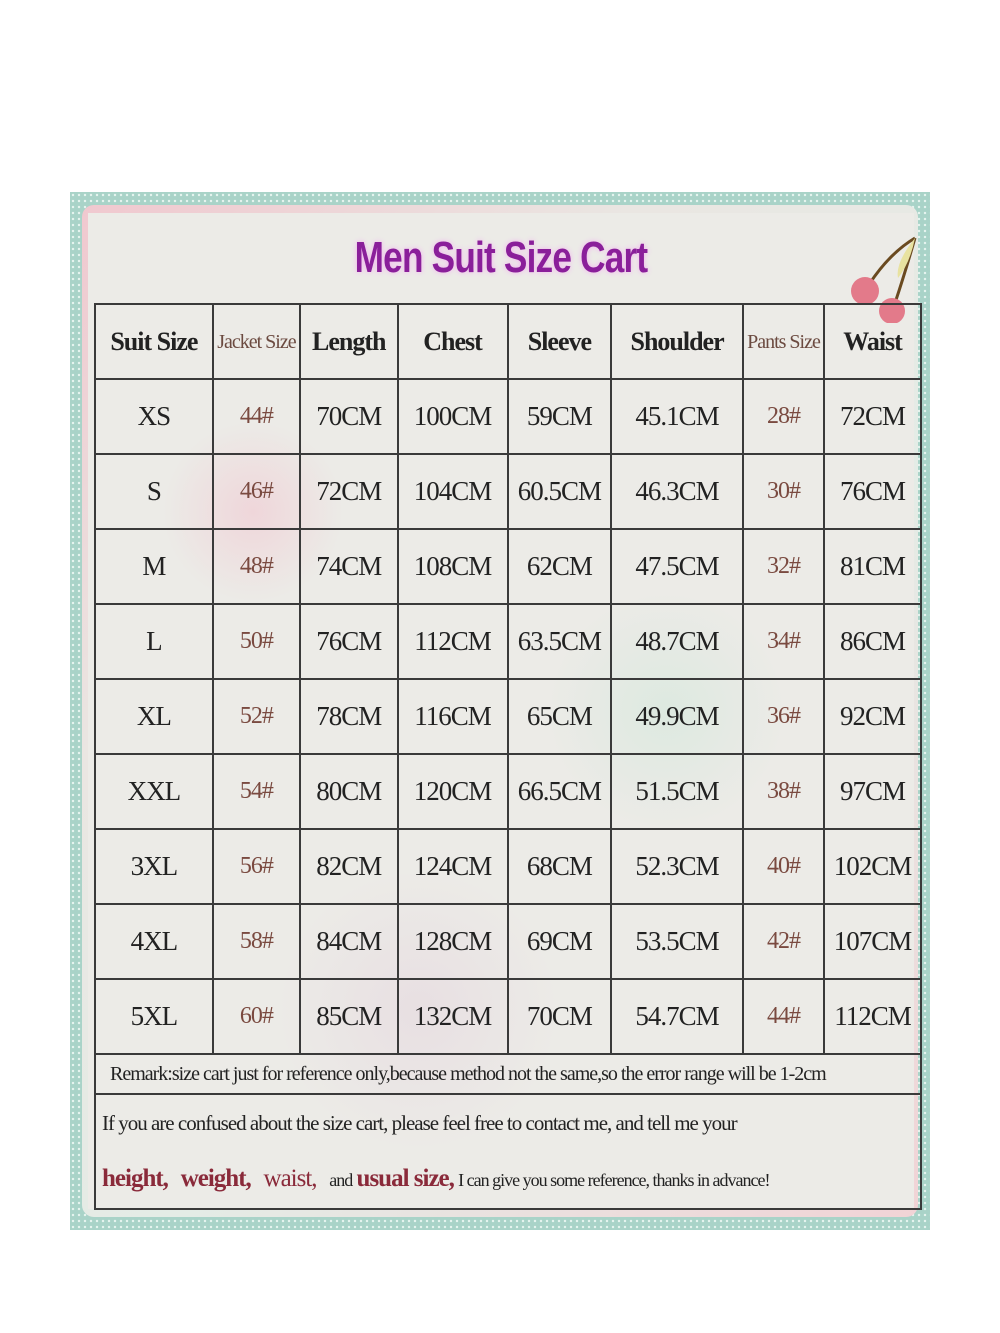 The width and height of the screenshot is (1000, 1333). I want to click on table-row: 5XL 60# 85CM 132CM 70CM 54.7CM 44# 112CM, so click(508, 1016).